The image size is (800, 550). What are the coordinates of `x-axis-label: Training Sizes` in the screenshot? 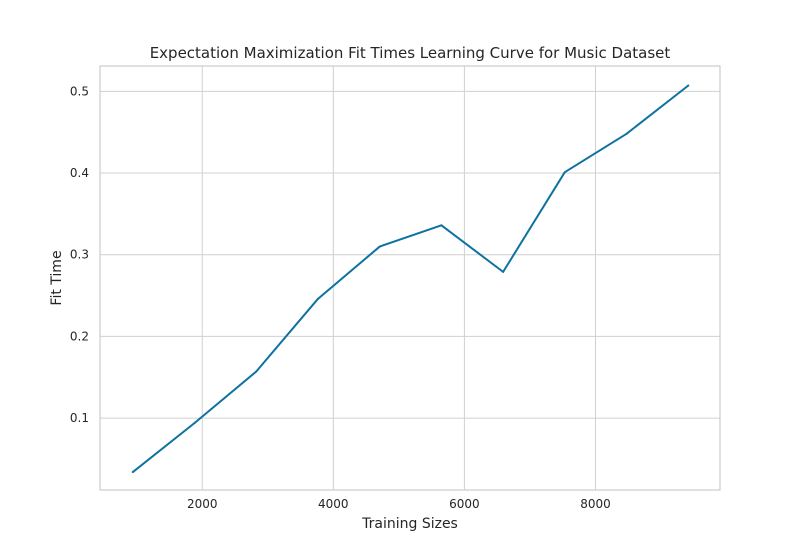 It's located at (409, 524).